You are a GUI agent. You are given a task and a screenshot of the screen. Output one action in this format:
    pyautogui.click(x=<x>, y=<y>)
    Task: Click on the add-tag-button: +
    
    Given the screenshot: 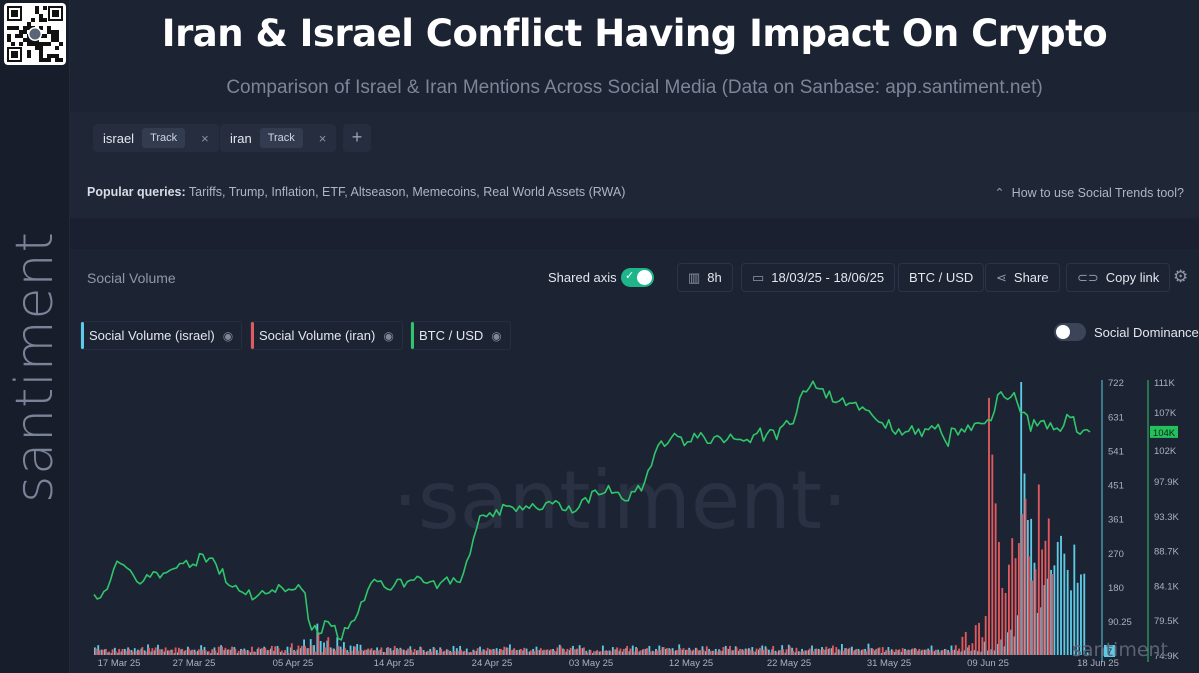 What is the action you would take?
    pyautogui.click(x=357, y=138)
    